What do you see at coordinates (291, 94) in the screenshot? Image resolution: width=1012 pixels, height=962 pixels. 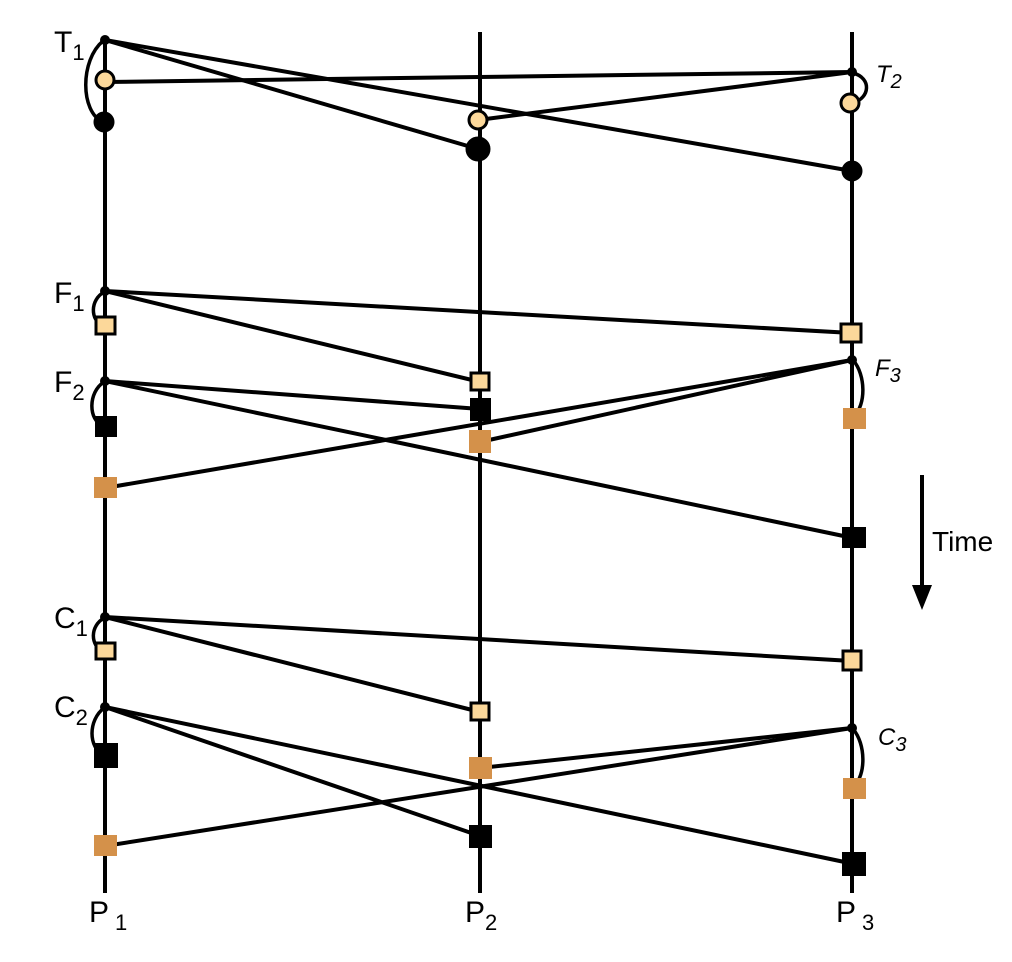 I see `message-t1-p2` at bounding box center [291, 94].